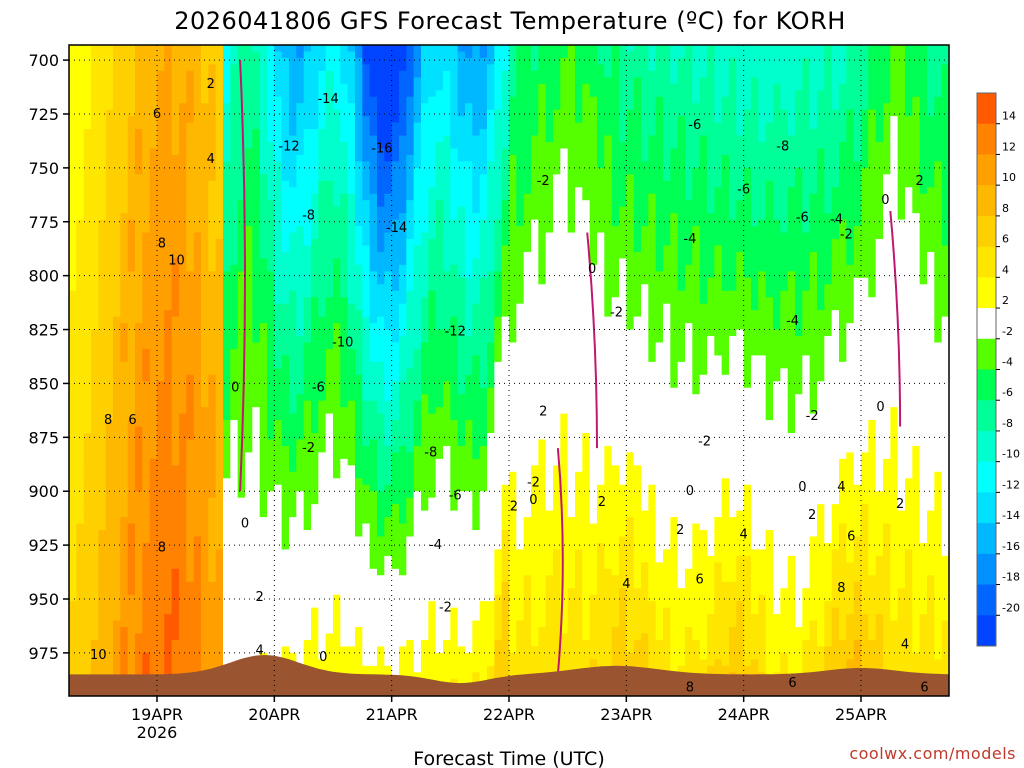  Describe the element at coordinates (43, 491) in the screenshot. I see `y-tick-label: 900` at that location.